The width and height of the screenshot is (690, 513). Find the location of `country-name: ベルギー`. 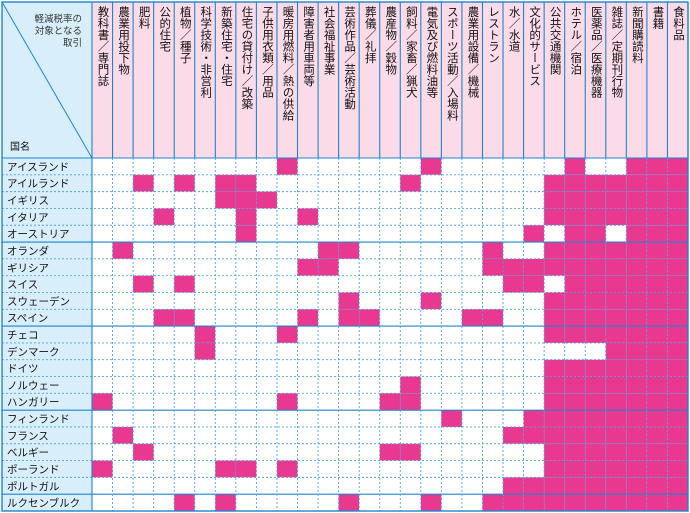

country-name: ベルギー is located at coordinates (28, 453).